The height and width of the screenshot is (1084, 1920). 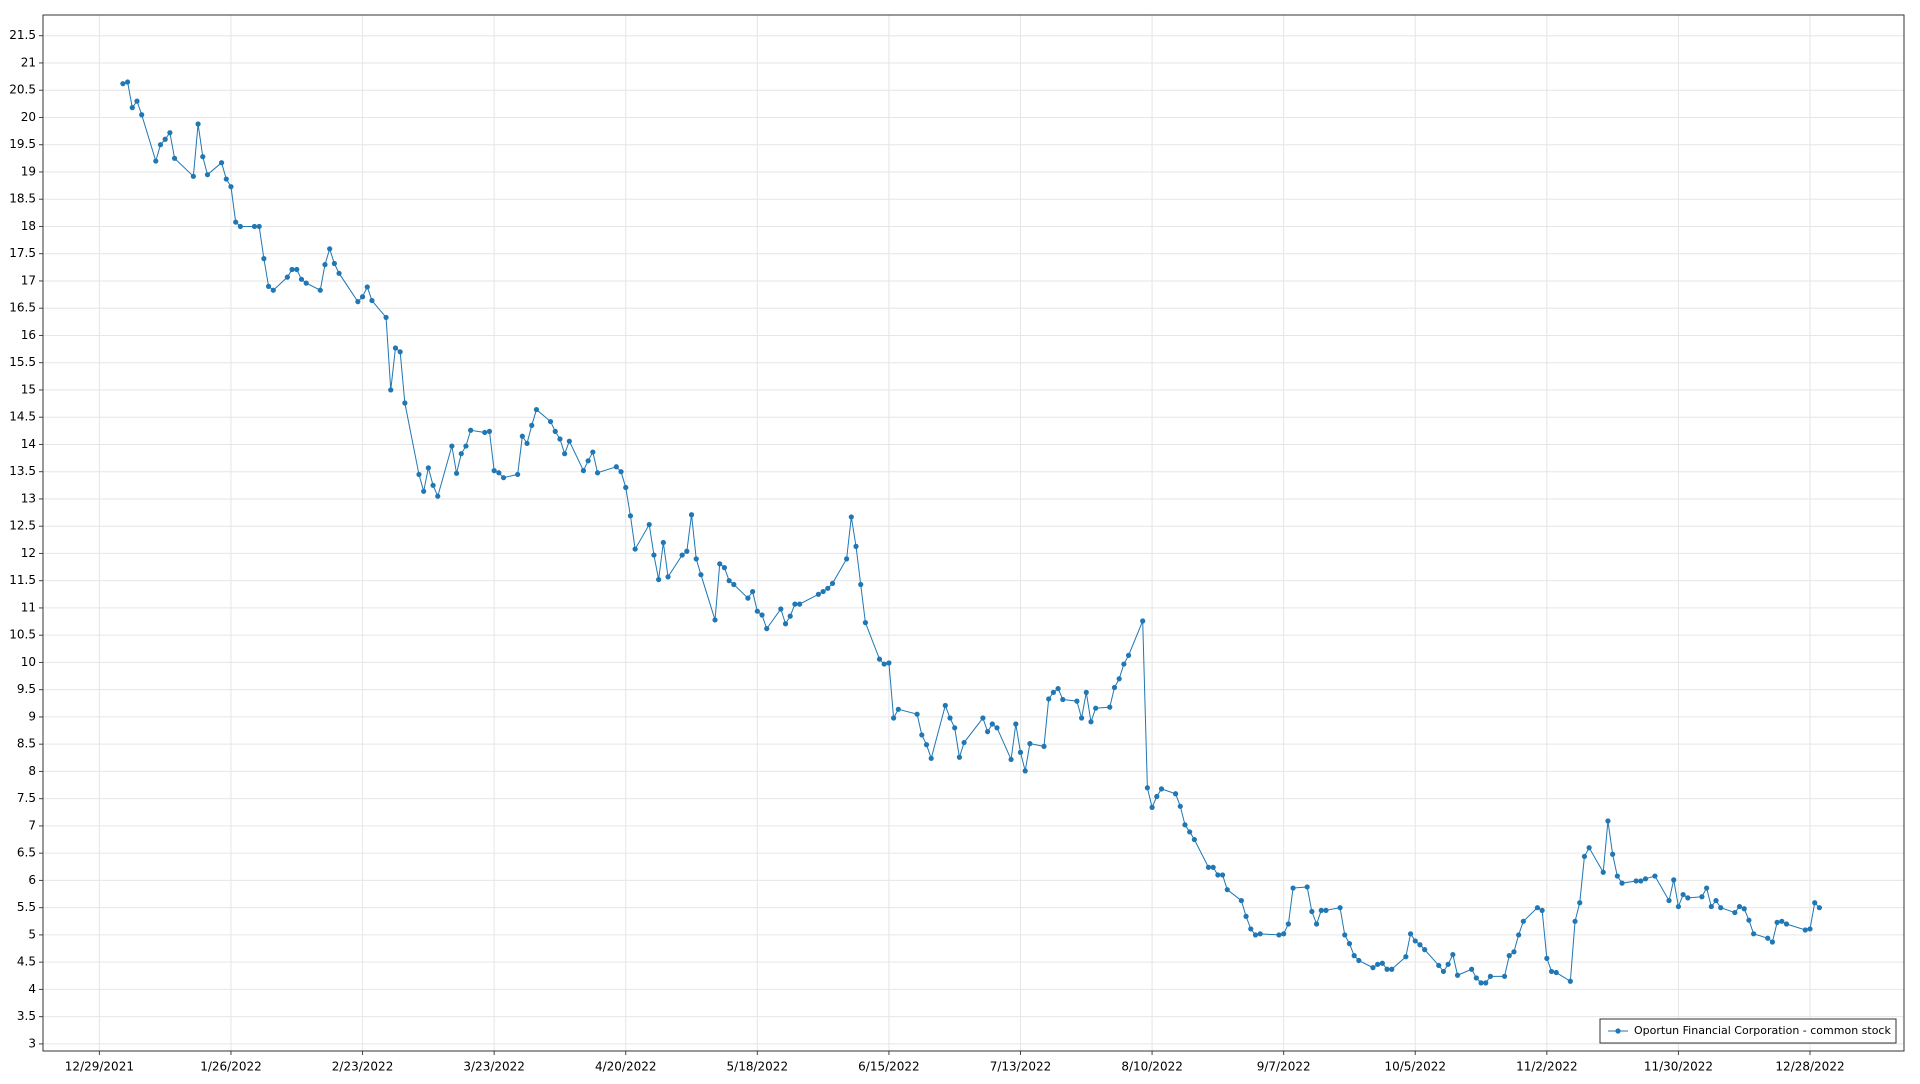 I want to click on y-tick-label: 11, so click(x=28, y=607).